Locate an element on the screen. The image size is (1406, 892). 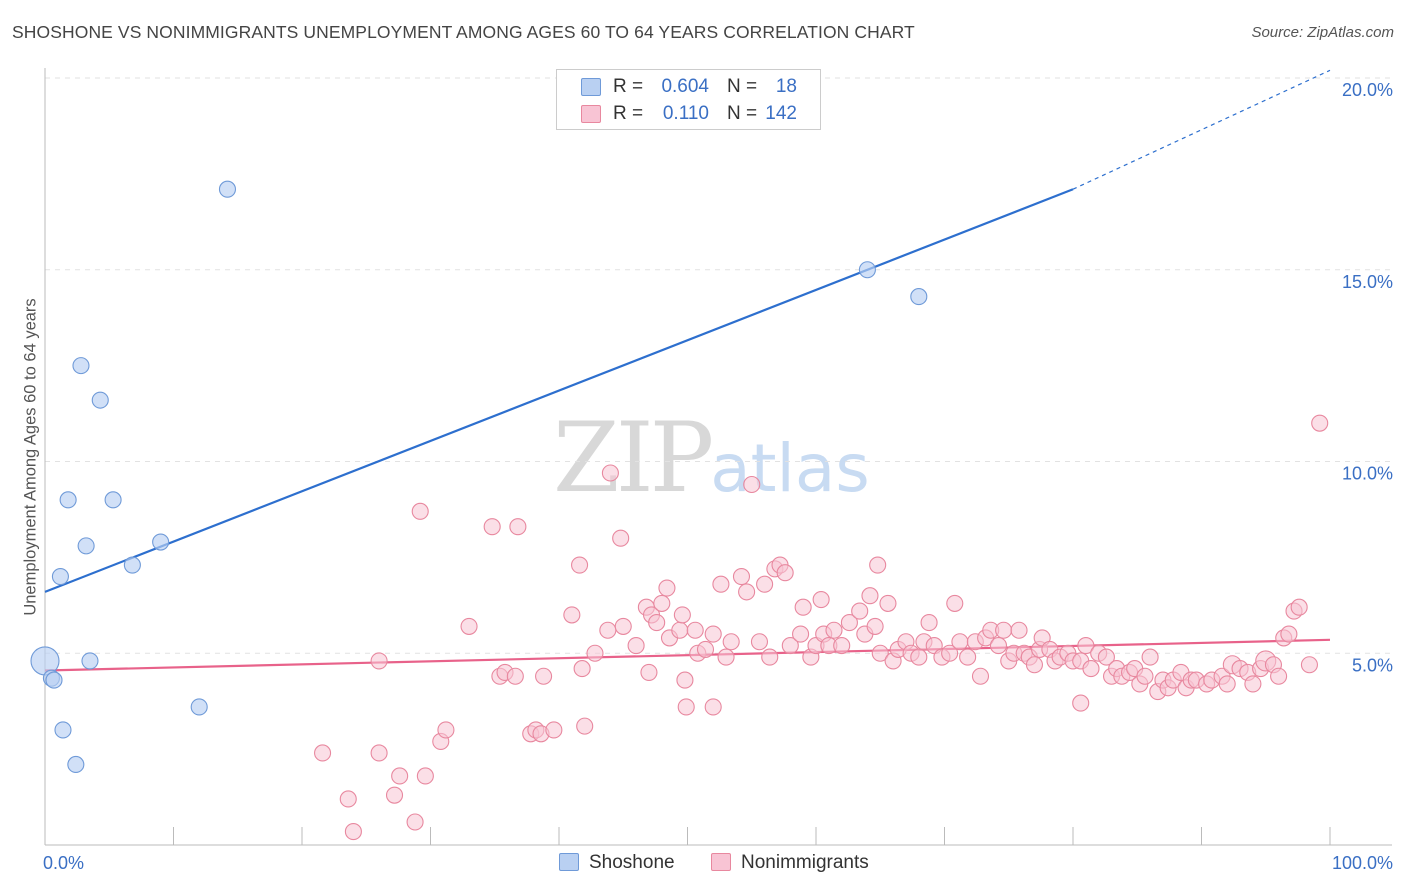
shoshone-trend-extension is located at coordinates (1201, 129).